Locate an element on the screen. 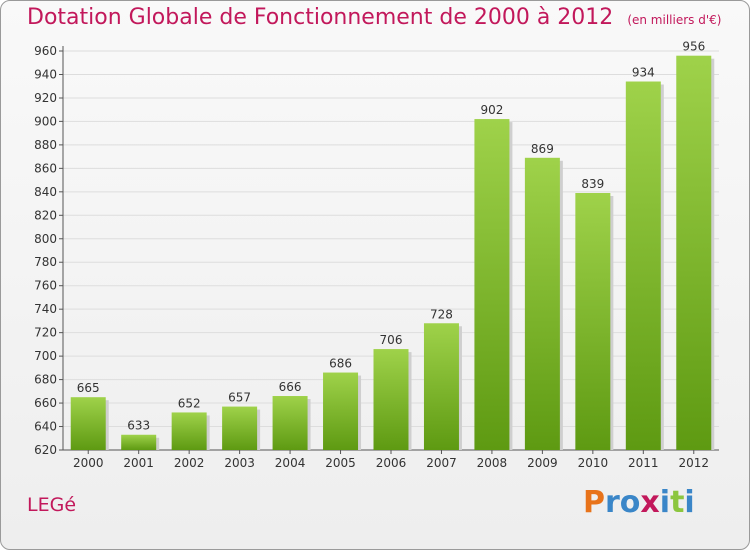  x-tick-label: 2009 is located at coordinates (542, 463).